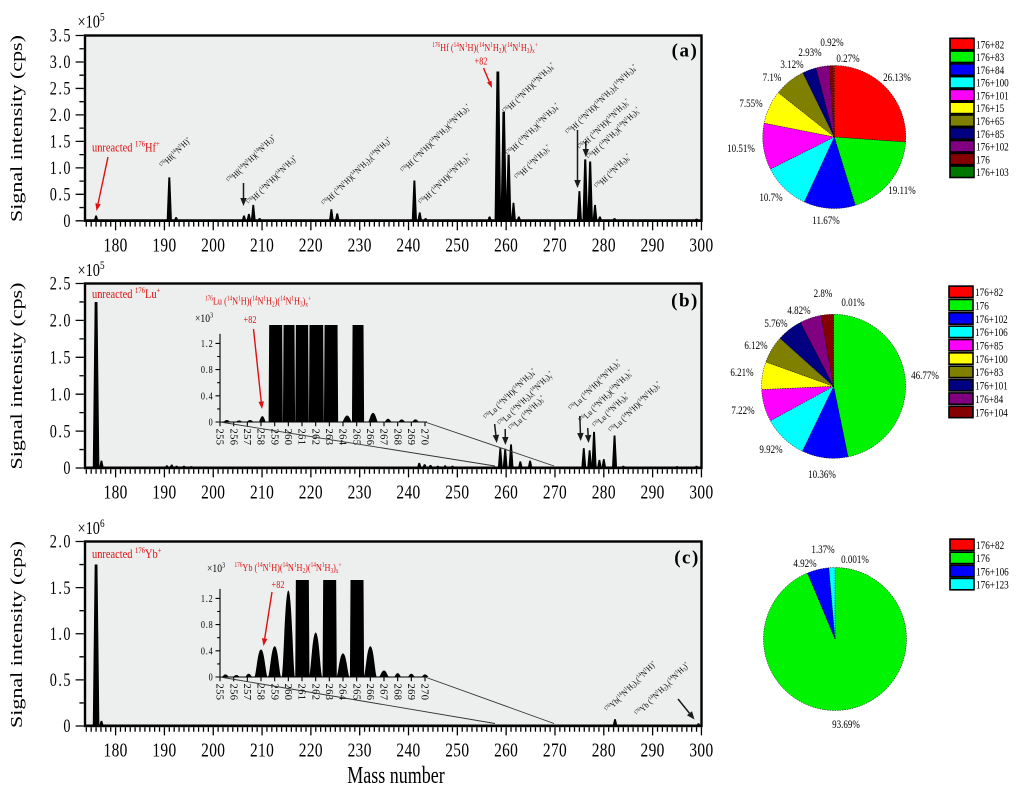  I want to click on svg-text:176Yb (14N1H)(14N1H2)(14N1H3)x: 176Yb (14N1H)(14N1H2)(14N1H3)x+, so click(288, 568).